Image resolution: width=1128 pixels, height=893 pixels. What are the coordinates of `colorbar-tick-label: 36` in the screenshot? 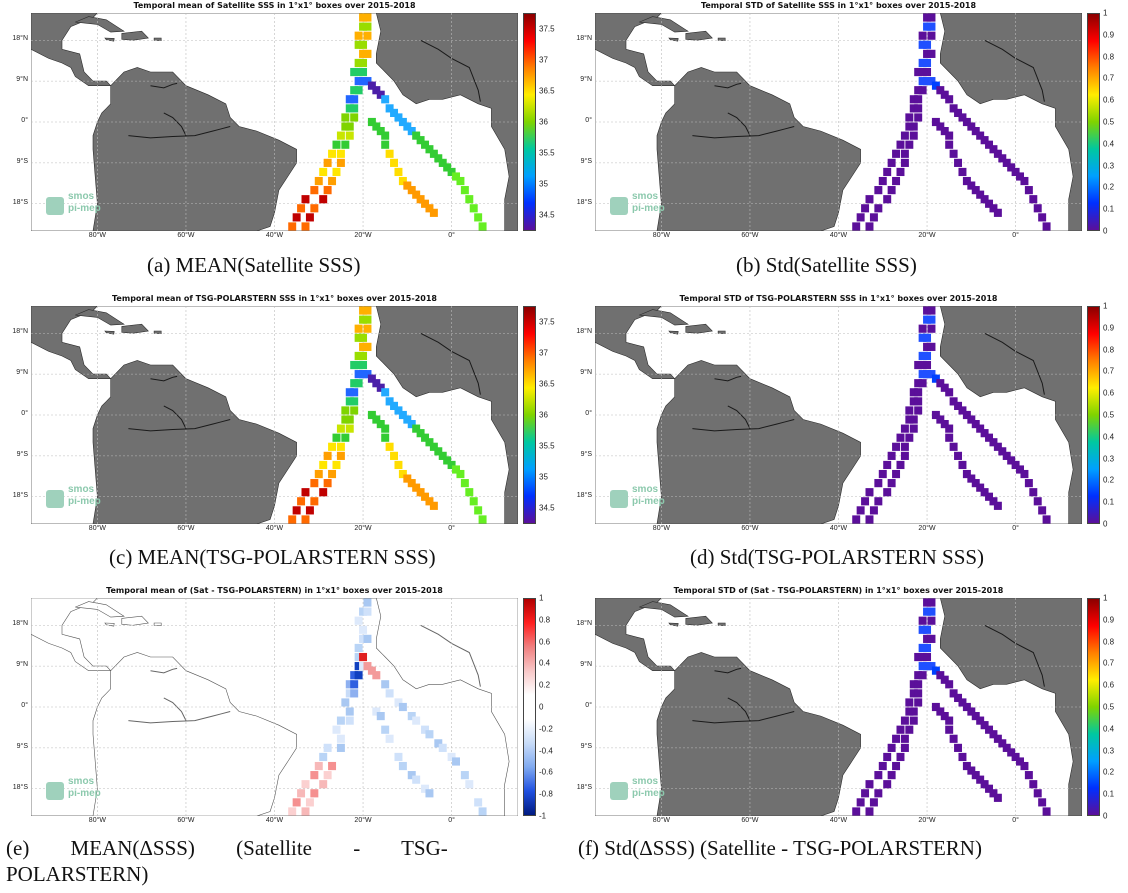 It's located at (543, 122).